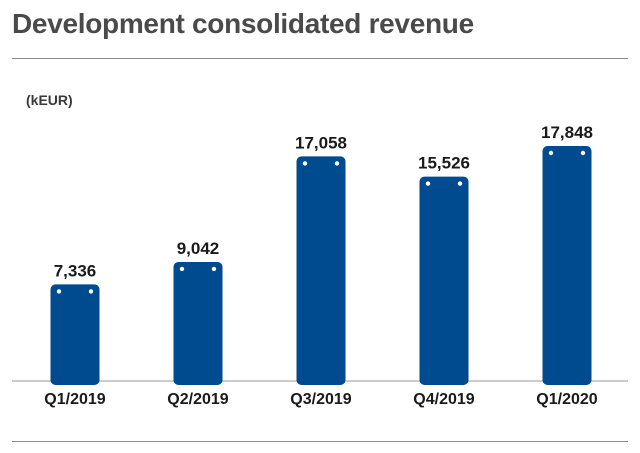 The width and height of the screenshot is (640, 453). I want to click on category-label-2: Q2/2019, so click(197, 399).